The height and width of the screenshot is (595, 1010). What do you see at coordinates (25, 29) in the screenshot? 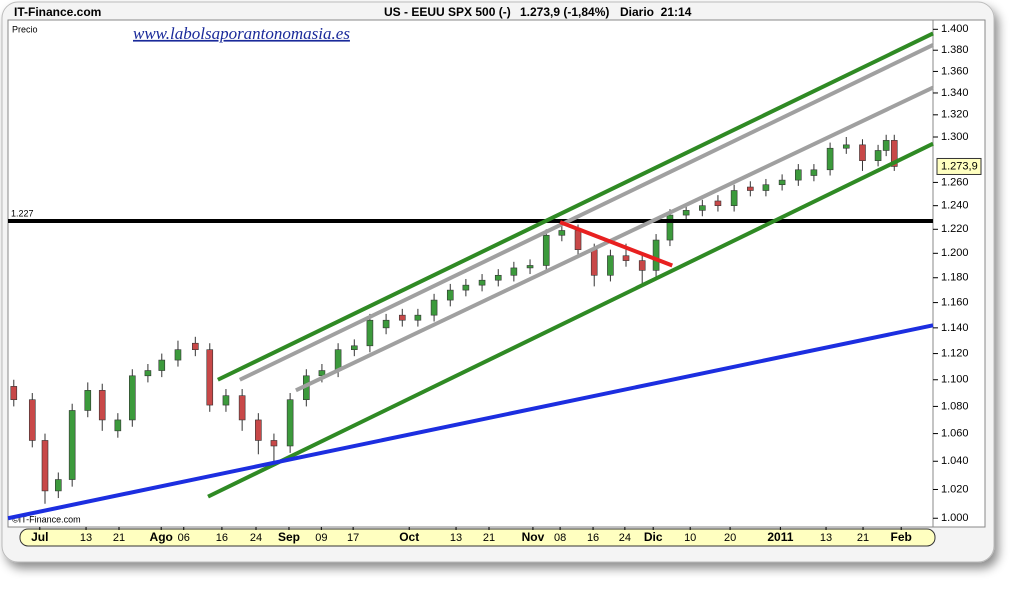
I see `y-label: Precio` at bounding box center [25, 29].